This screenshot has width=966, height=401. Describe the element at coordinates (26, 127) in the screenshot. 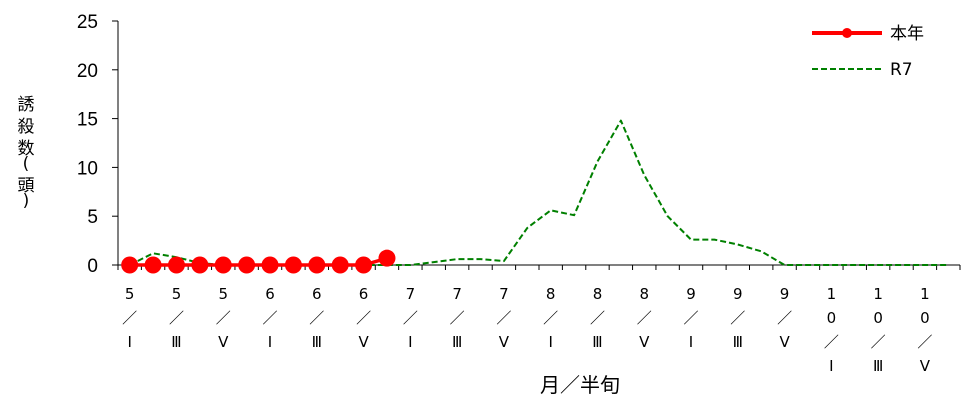

I see `y-axis-label-char: 殺` at that location.